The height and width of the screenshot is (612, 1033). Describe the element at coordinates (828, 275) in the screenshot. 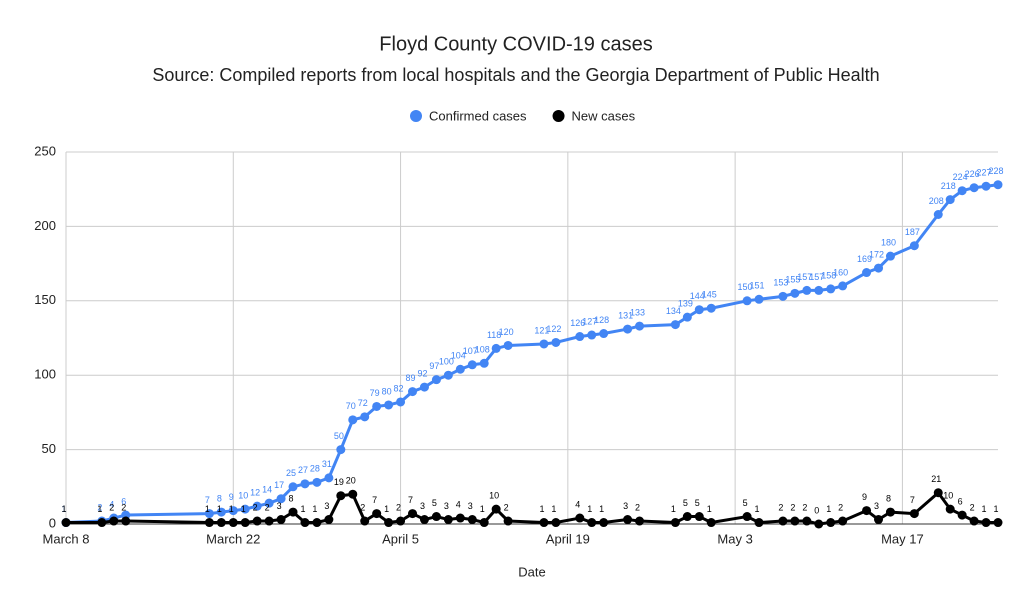

I see `data-label: 158` at that location.